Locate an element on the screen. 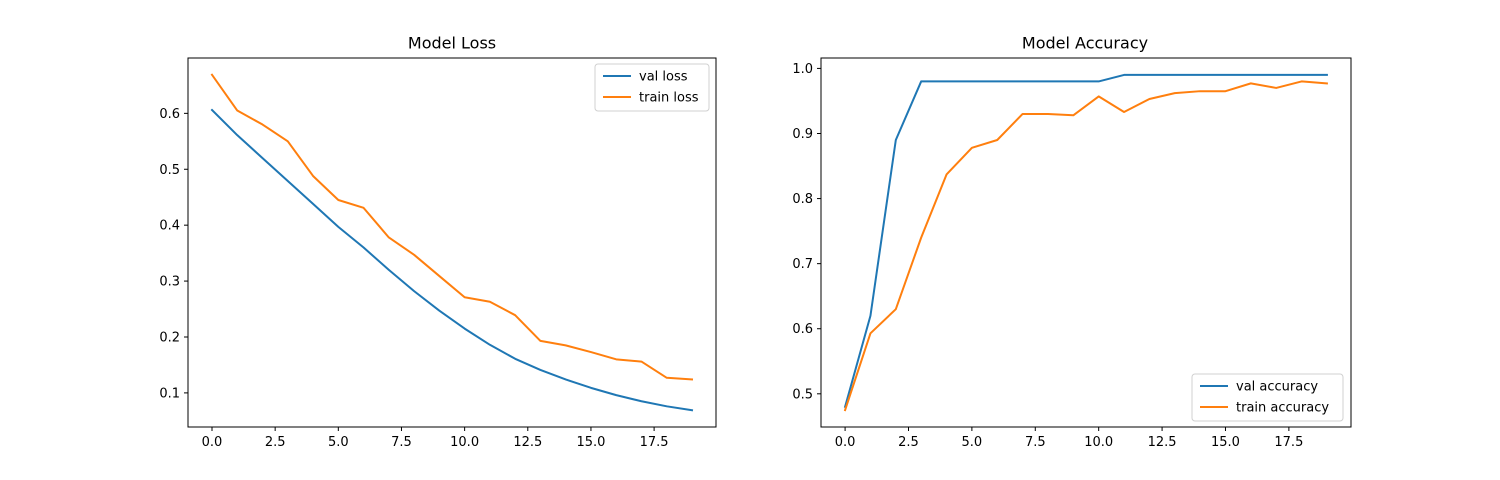 The width and height of the screenshot is (1500, 480). loss-legend: val loss train loss is located at coordinates (652, 87).